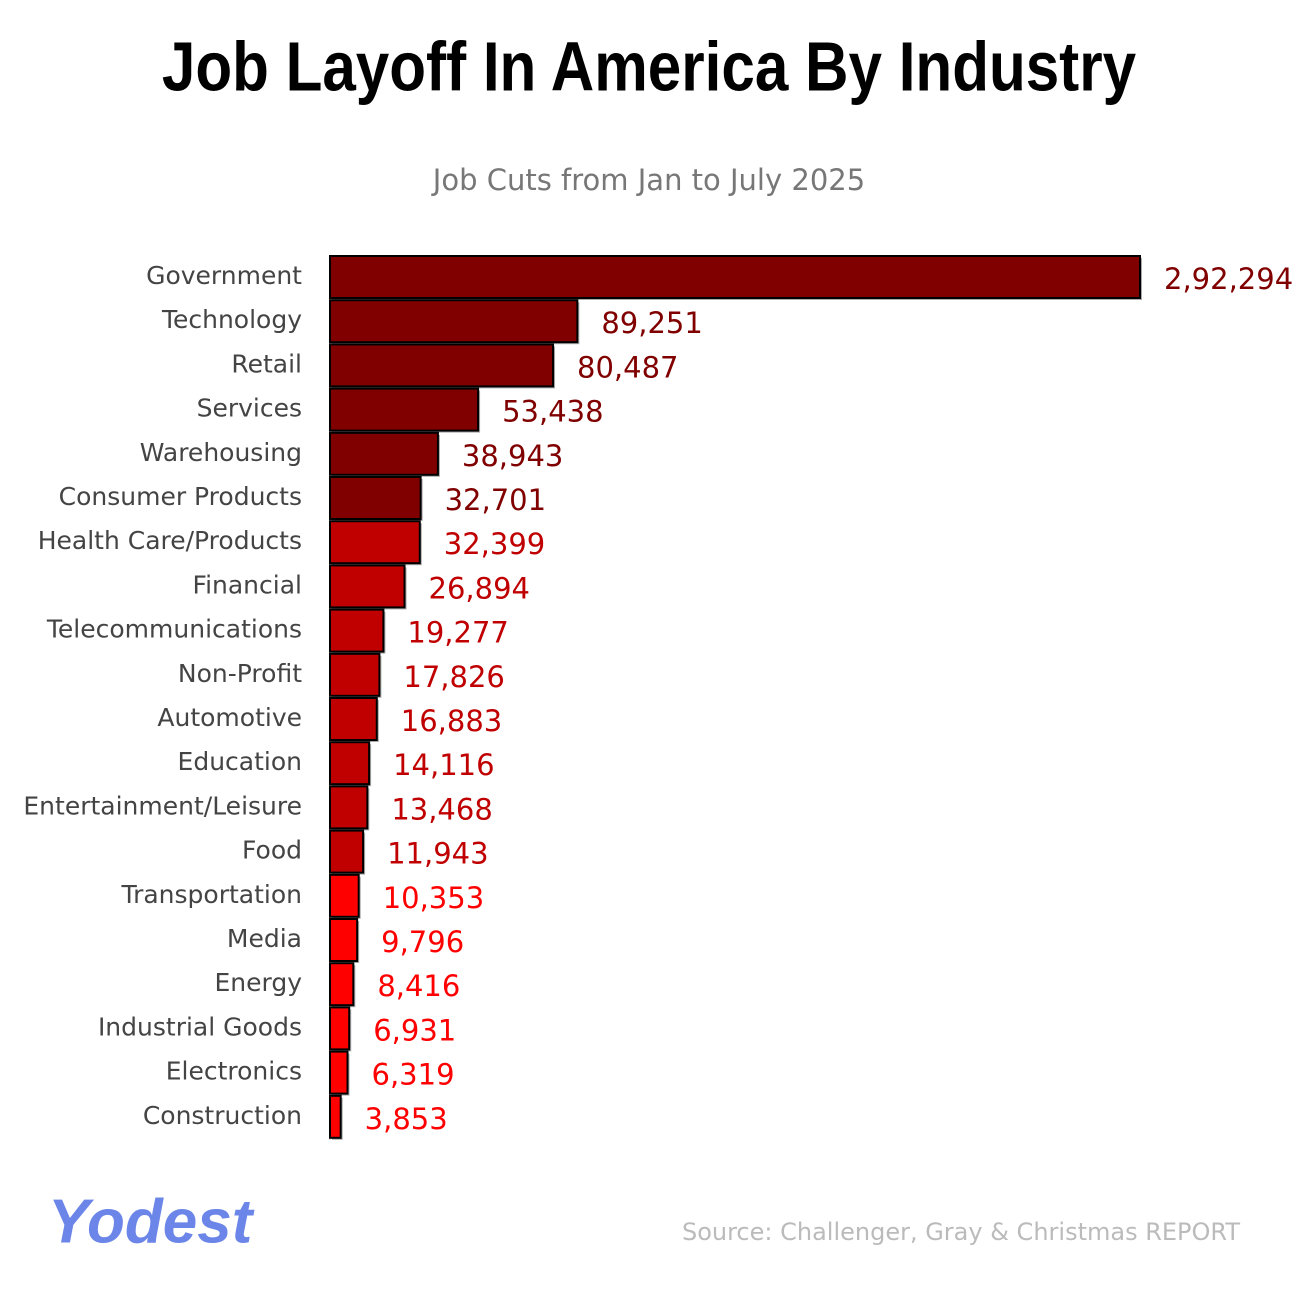  Describe the element at coordinates (162, 805) in the screenshot. I see `y-tick-label: Entertainment/Leisure` at that location.